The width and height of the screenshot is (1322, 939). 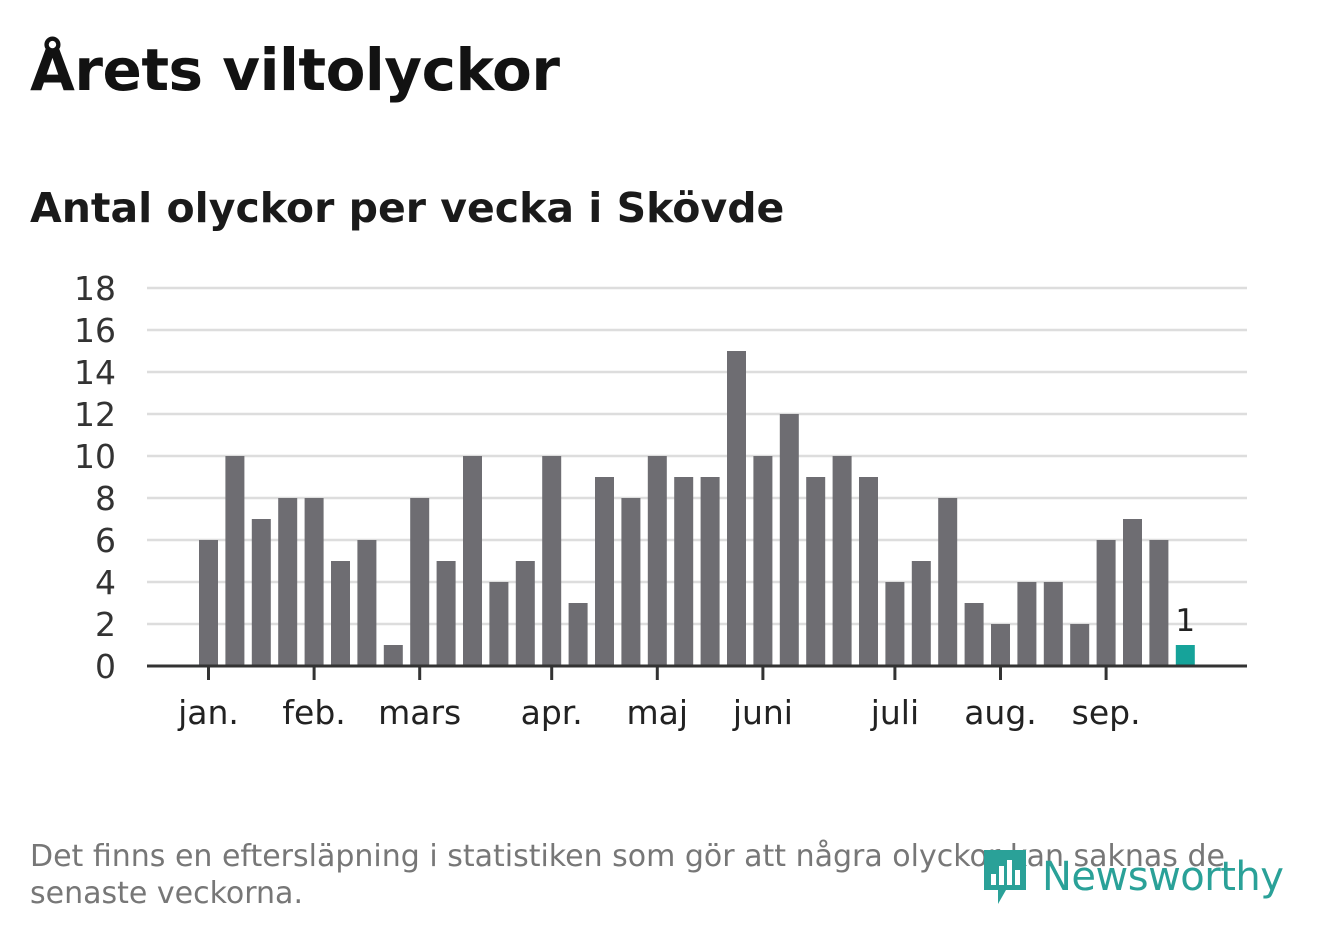 I want to click on y-tick-label: 14, so click(x=95, y=372).